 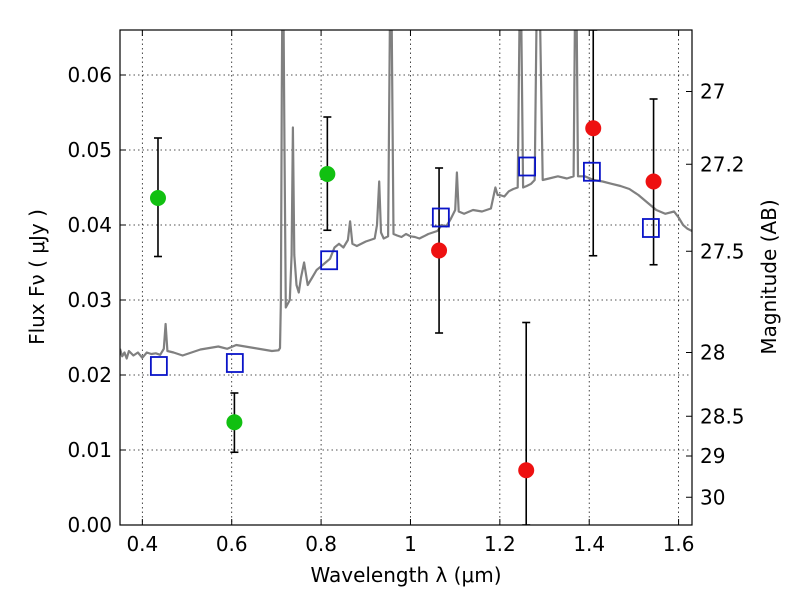 I want to click on y-axis-label: Flux Fν ( μJy ), so click(x=37, y=277).